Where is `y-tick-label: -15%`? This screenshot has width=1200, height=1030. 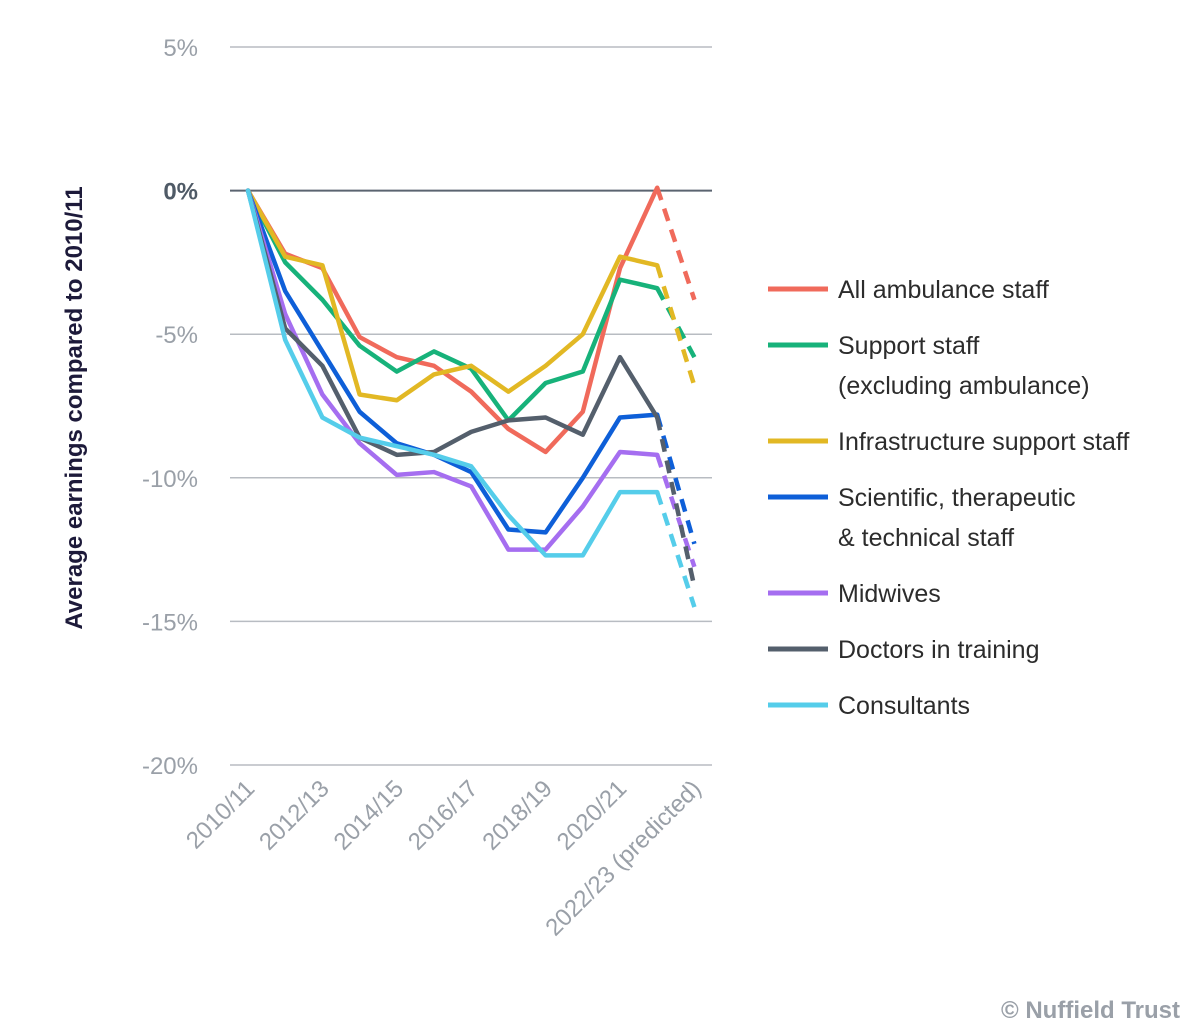 y-tick-label: -15% is located at coordinates (170, 622).